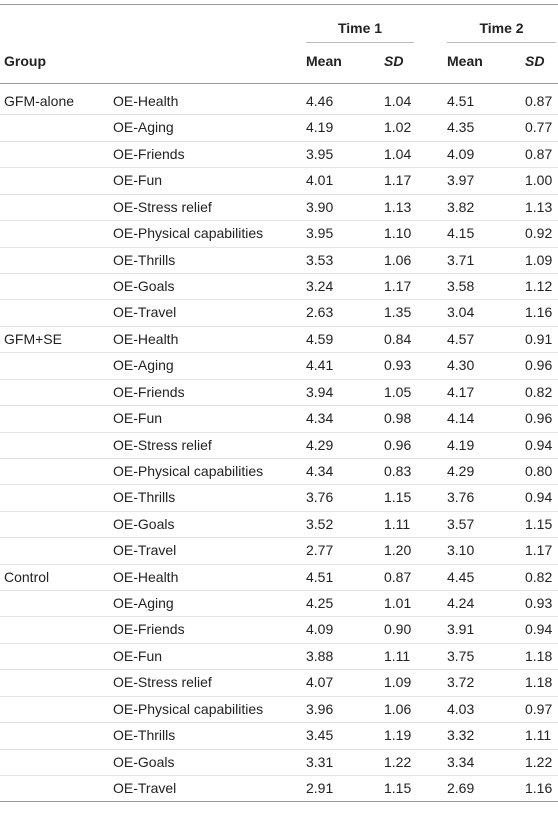  What do you see at coordinates (143, 603) in the screenshot?
I see `outcome: OE-Aging` at bounding box center [143, 603].